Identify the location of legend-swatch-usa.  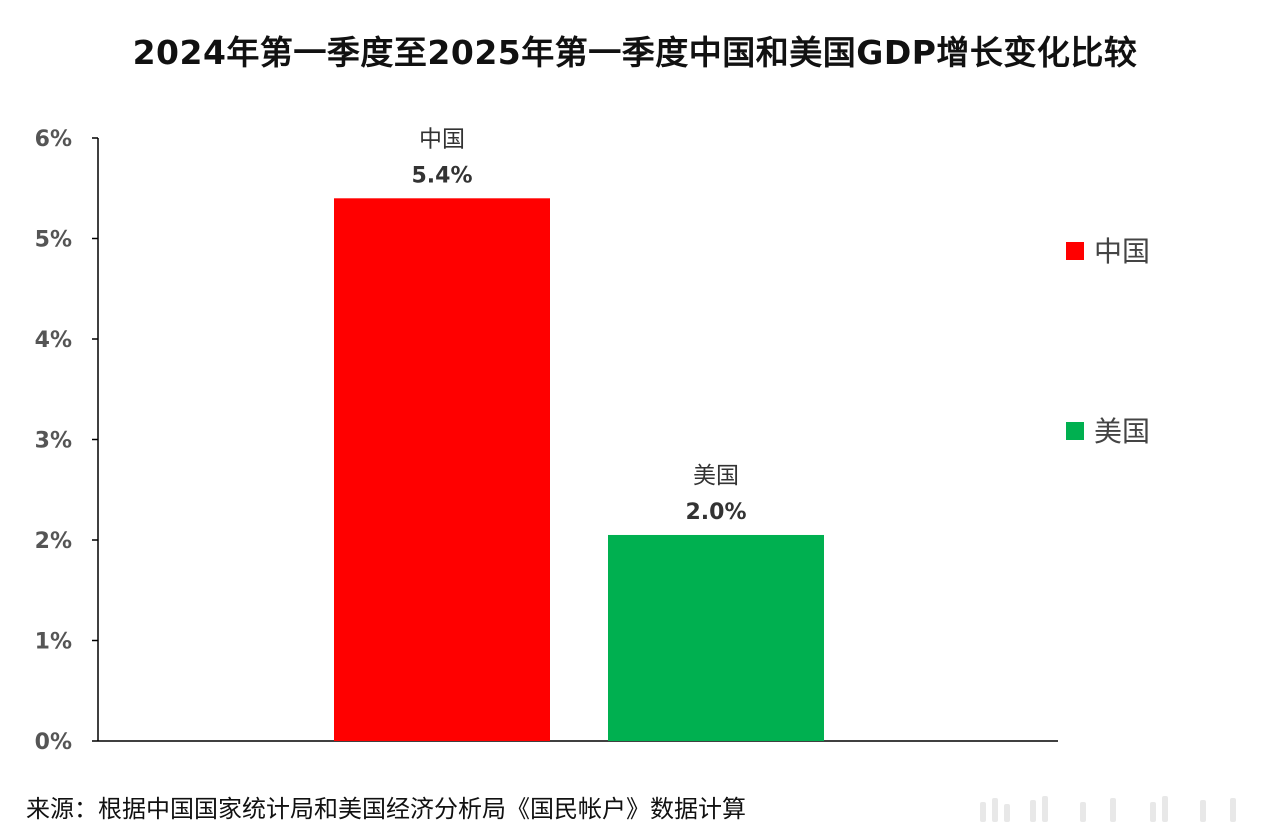
(1075, 431).